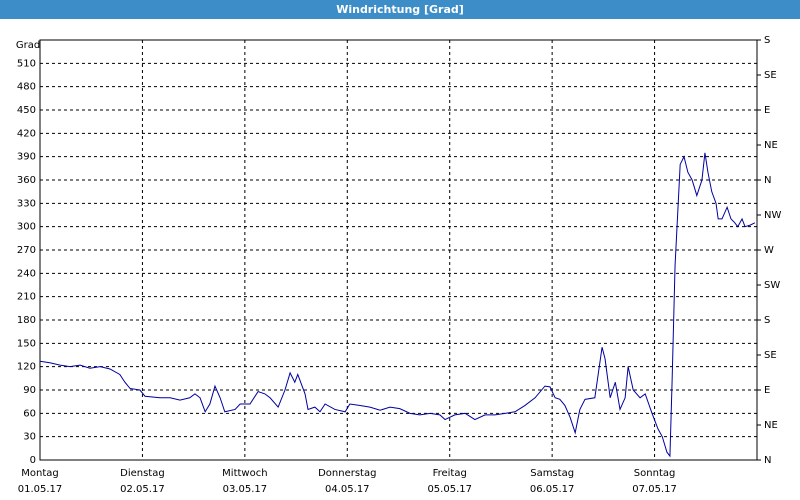 This screenshot has height=500, width=800. Describe the element at coordinates (29, 413) in the screenshot. I see `y-tick-label: 60` at that location.